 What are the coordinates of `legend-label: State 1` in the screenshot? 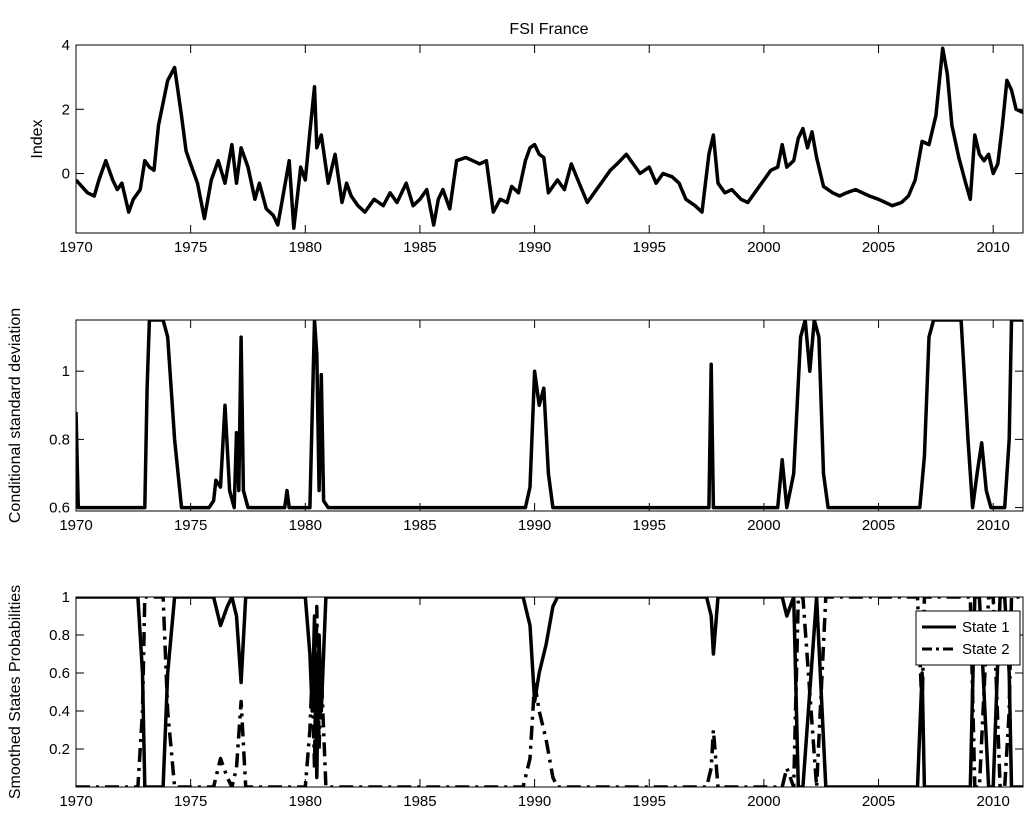 It's located at (986, 627).